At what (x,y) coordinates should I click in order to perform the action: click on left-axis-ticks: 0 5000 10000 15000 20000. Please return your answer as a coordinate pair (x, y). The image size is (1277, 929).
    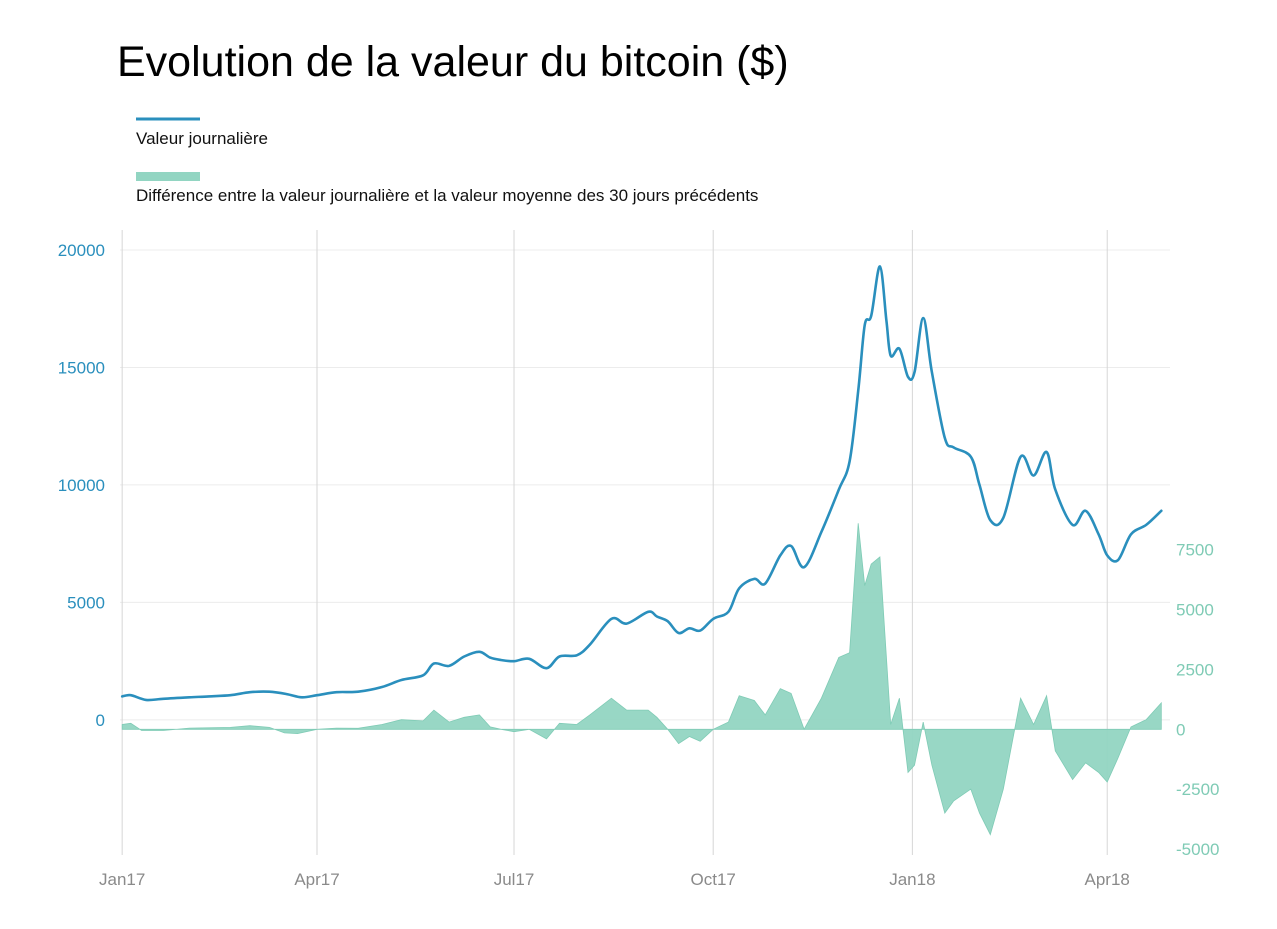
    Looking at the image, I should click on (81, 485).